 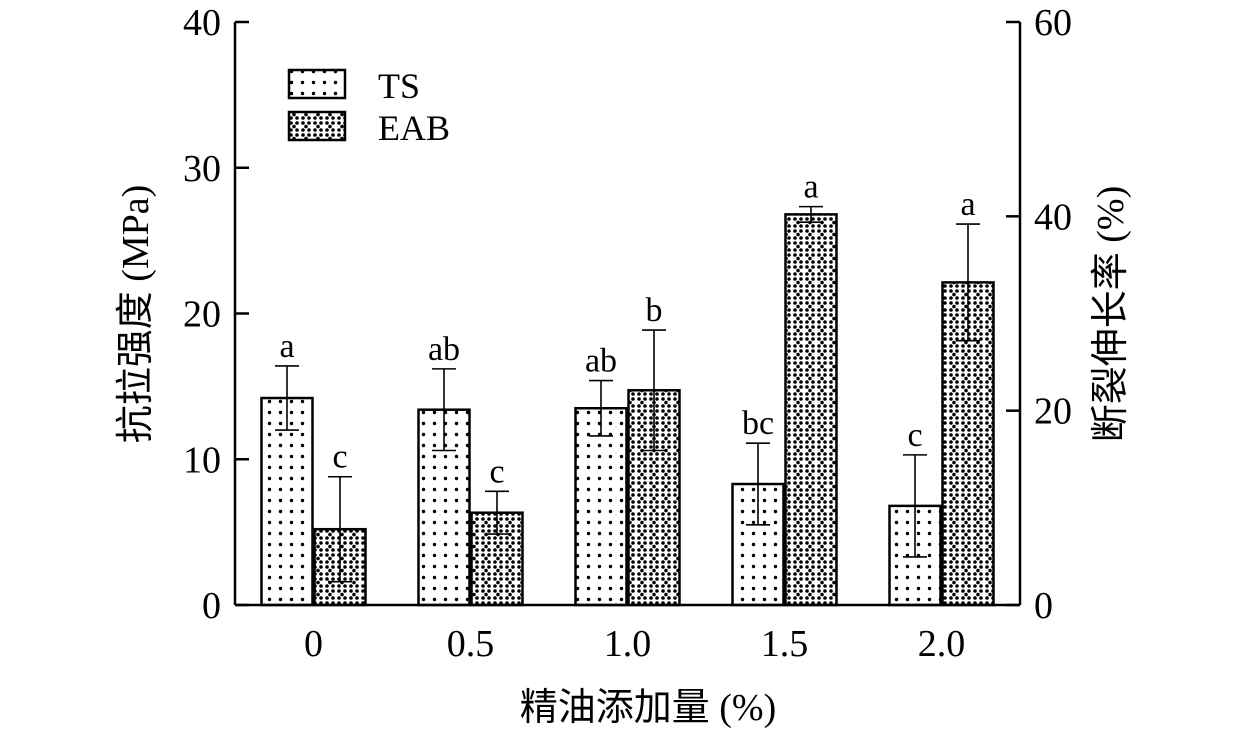 I want to click on x-tick-label-0: 0, so click(x=313, y=644).